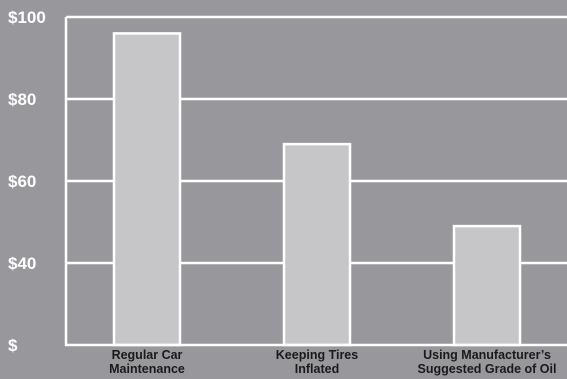 The width and height of the screenshot is (567, 379). What do you see at coordinates (487, 355) in the screenshot?
I see `category-label-2-line-0: Using Manufacturer’s` at bounding box center [487, 355].